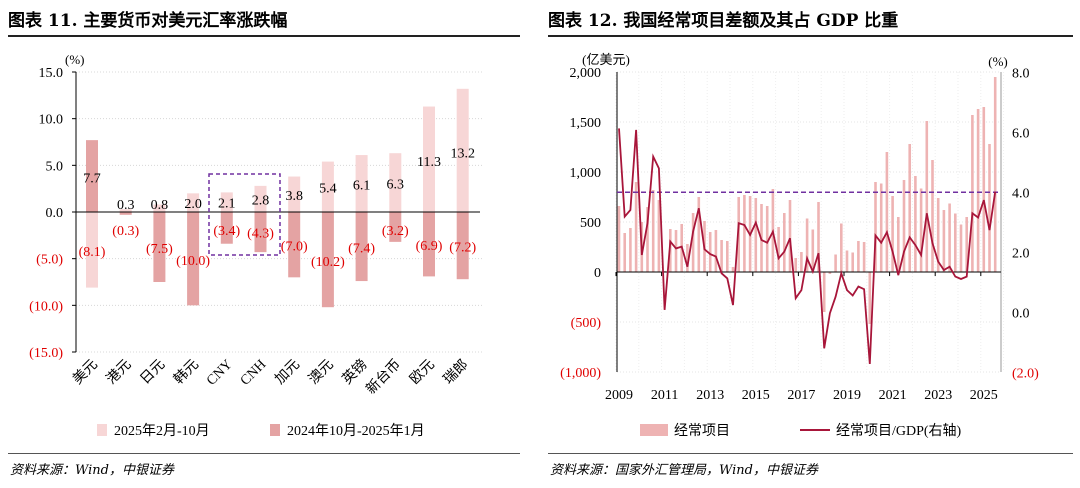  I want to click on y-right-unit: (%), so click(998, 61).